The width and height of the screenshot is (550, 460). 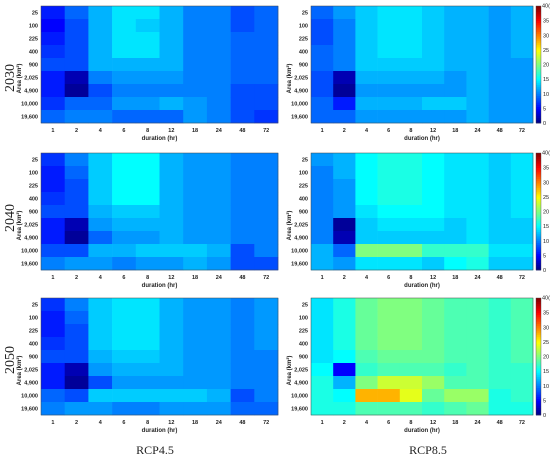 I want to click on x-tick-label: 18, so click(x=195, y=278).